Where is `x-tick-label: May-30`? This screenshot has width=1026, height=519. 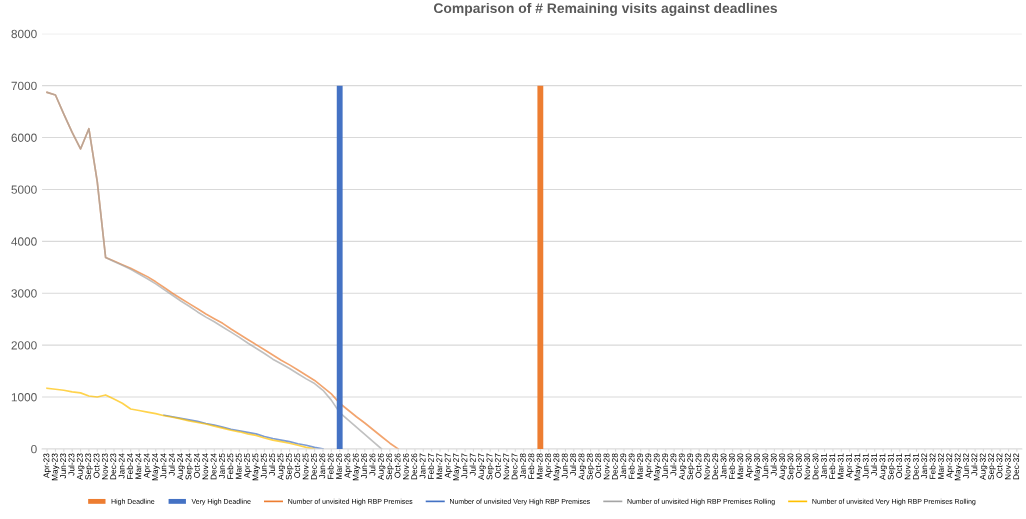 x-tick-label: May-30 is located at coordinates (758, 467).